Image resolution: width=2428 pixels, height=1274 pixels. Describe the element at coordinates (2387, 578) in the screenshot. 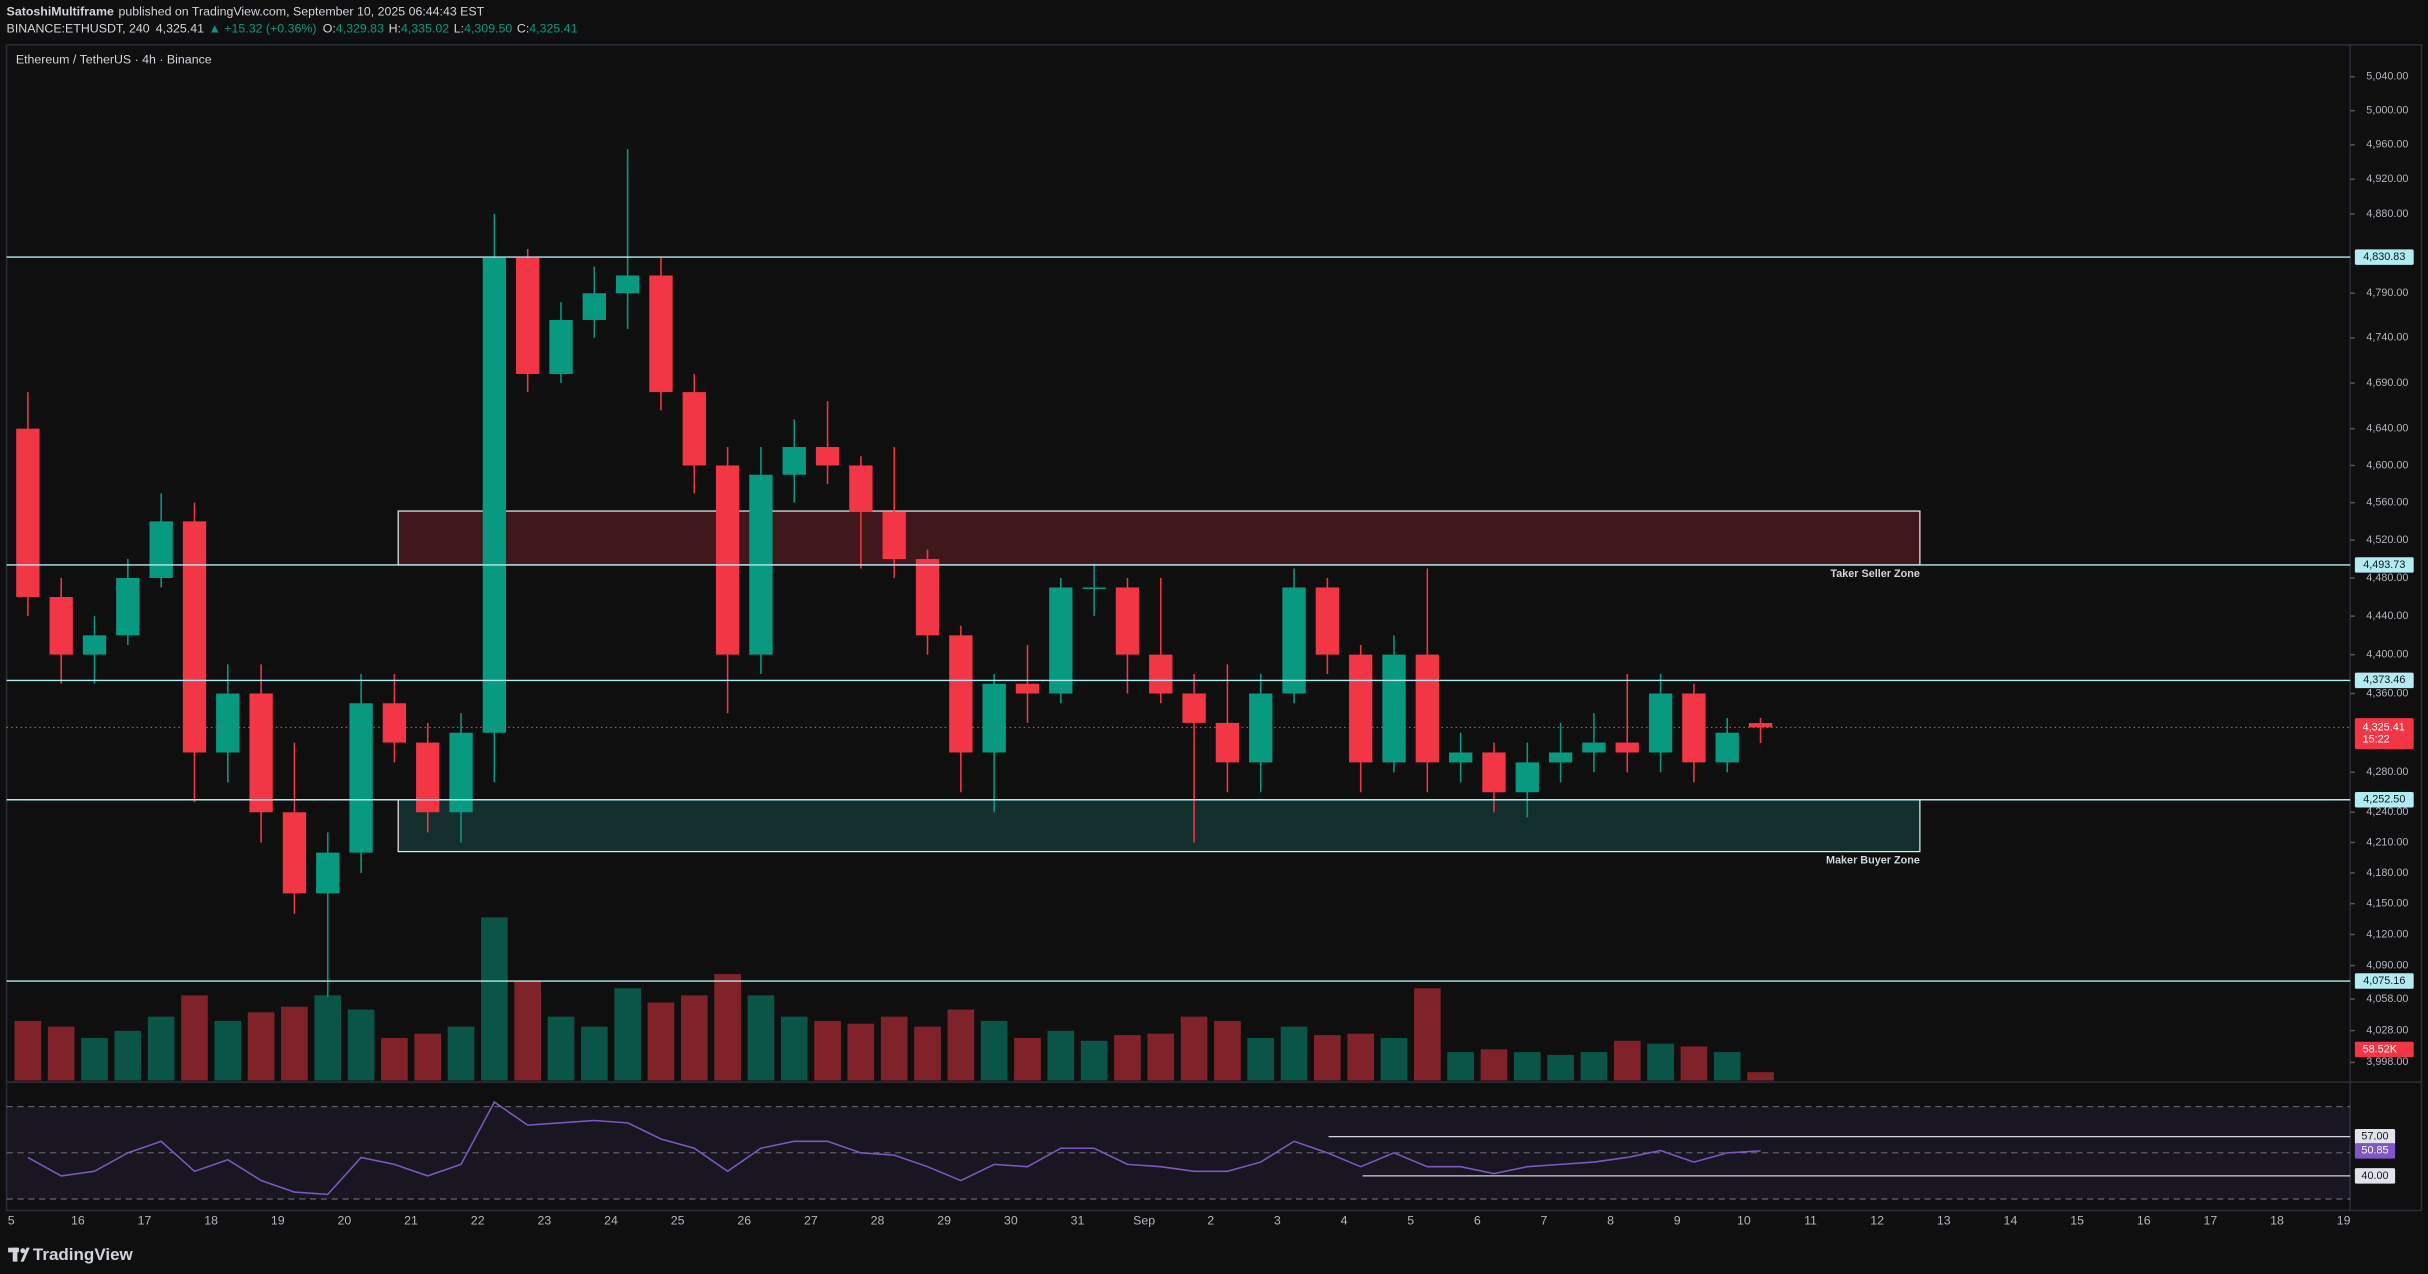

I see `y-tick-label: 4,480.00` at that location.